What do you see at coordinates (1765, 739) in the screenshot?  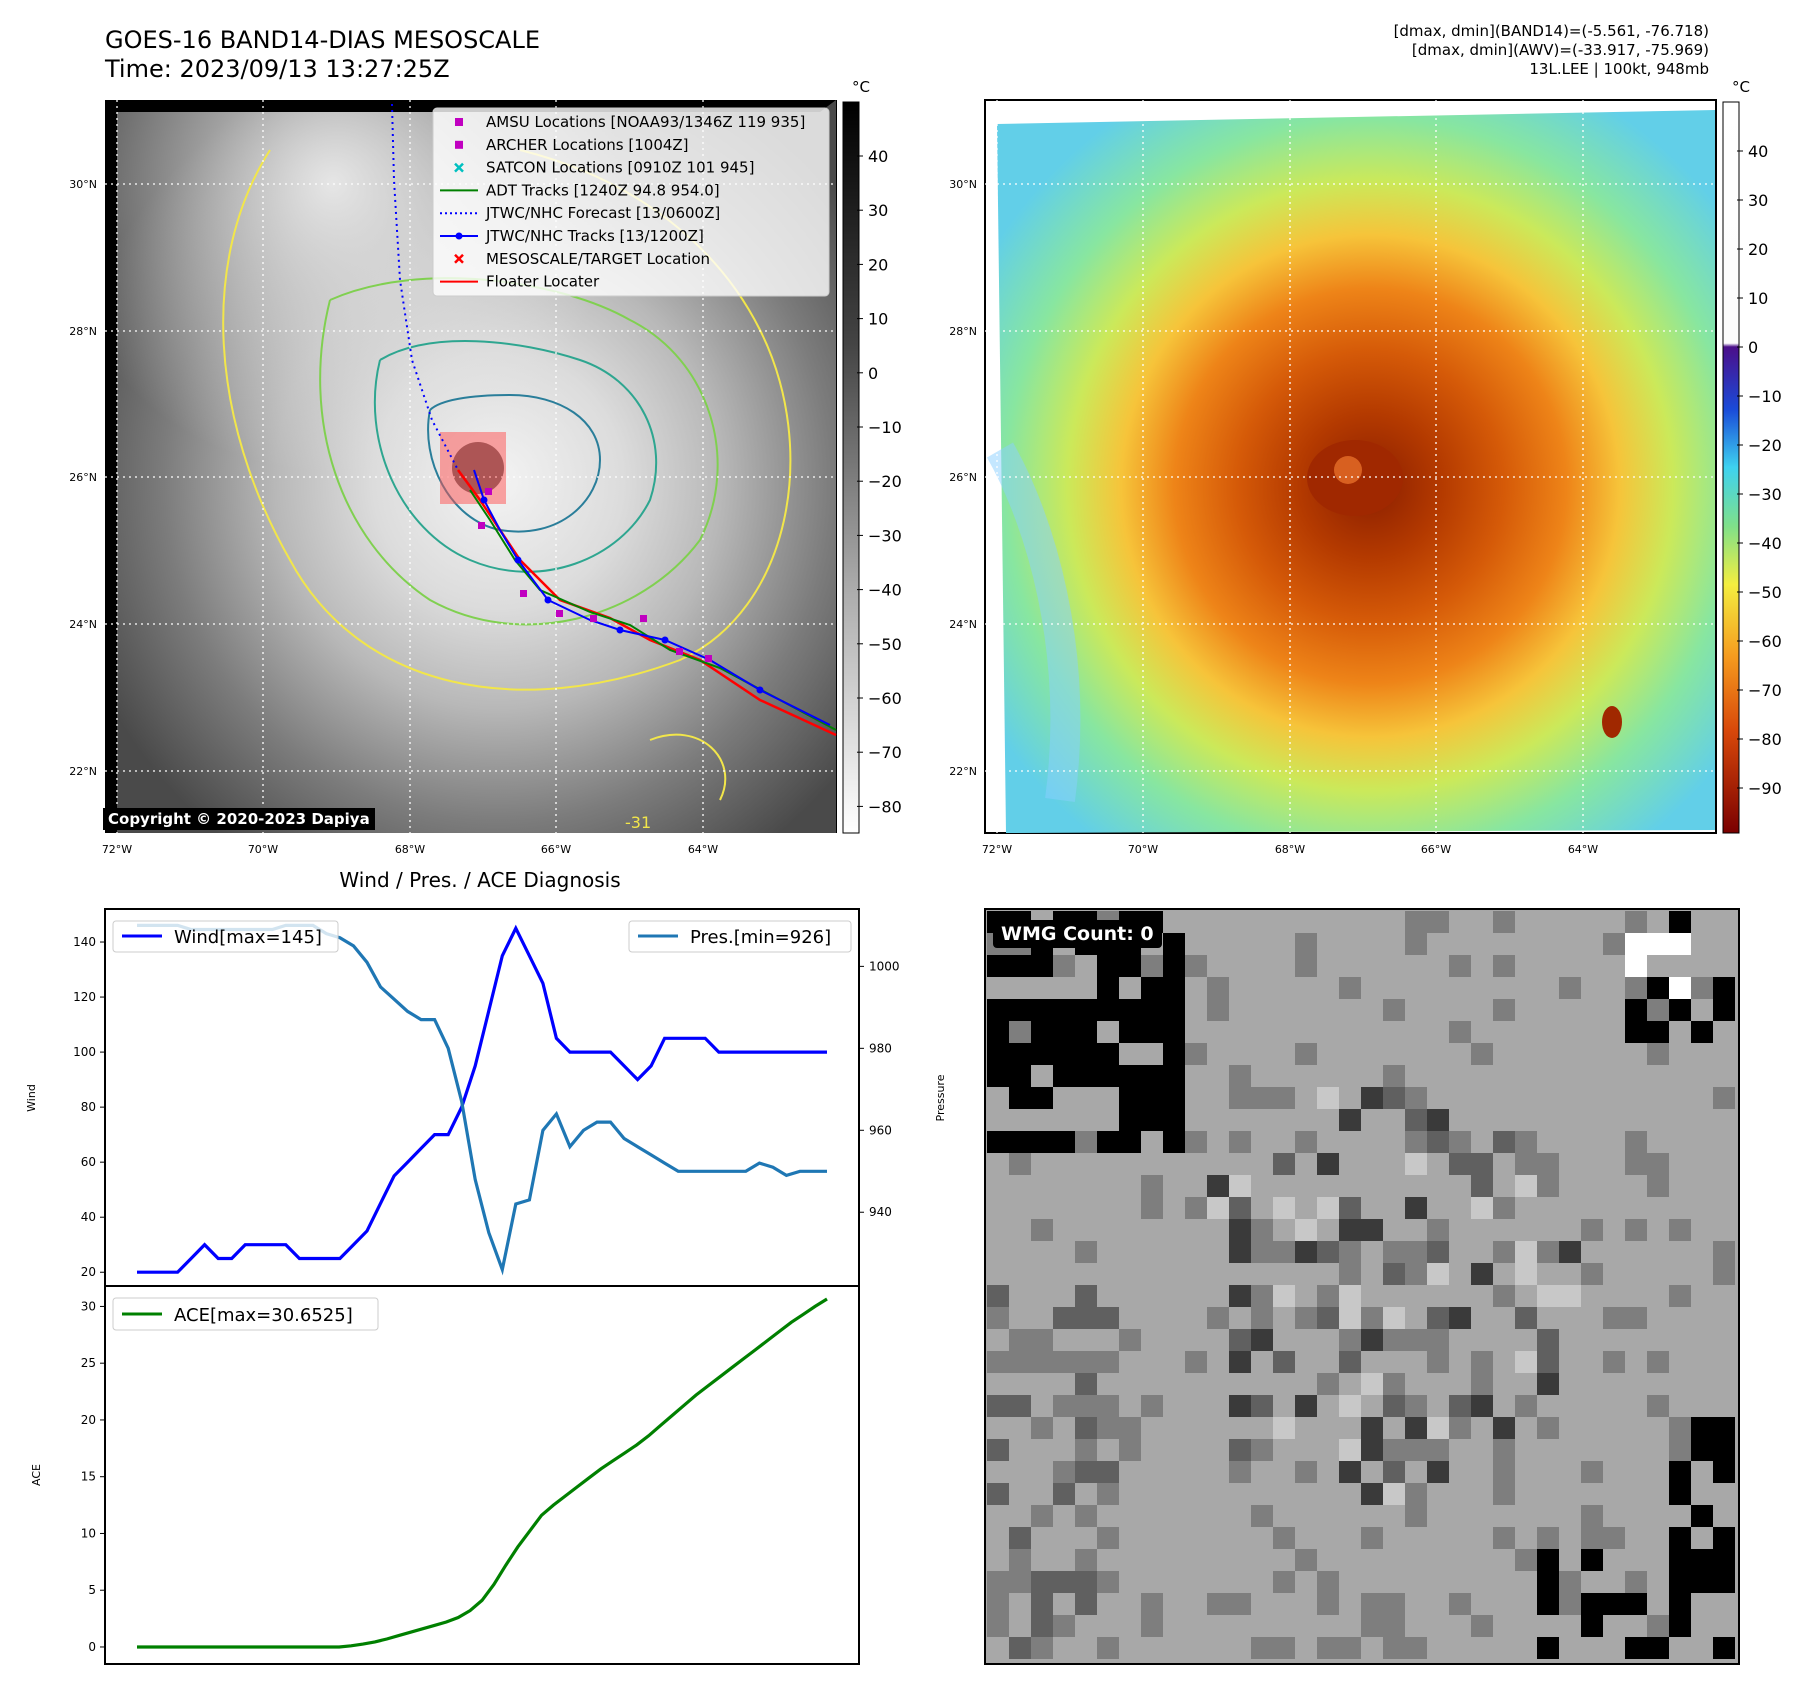 I see `colorbar-tick-label: −80` at bounding box center [1765, 739].